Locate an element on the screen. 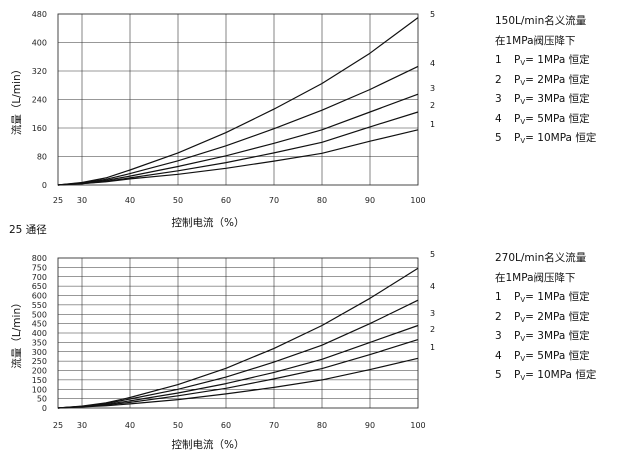 The image size is (636, 462). x-tick-label: 25 is located at coordinates (58, 425).